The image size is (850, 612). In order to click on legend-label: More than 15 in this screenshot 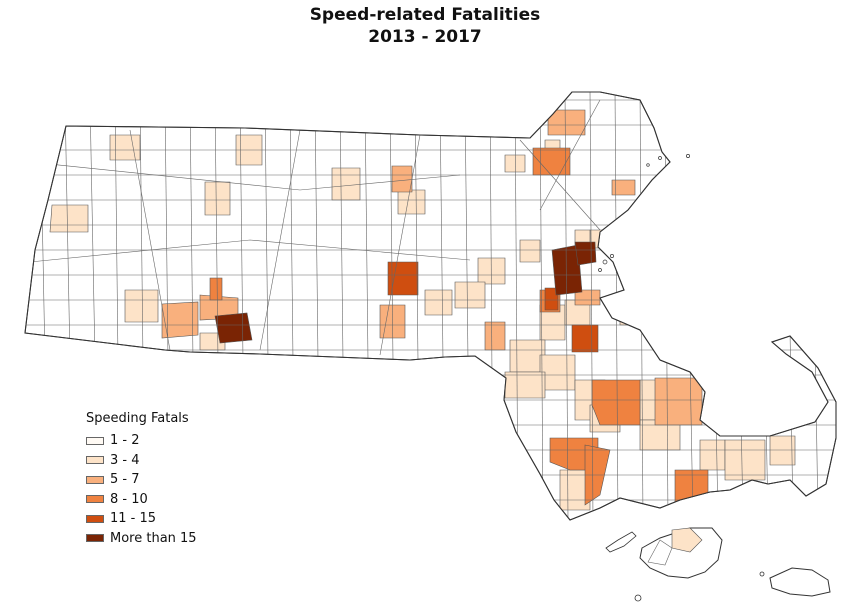, I will do `click(153, 538)`.